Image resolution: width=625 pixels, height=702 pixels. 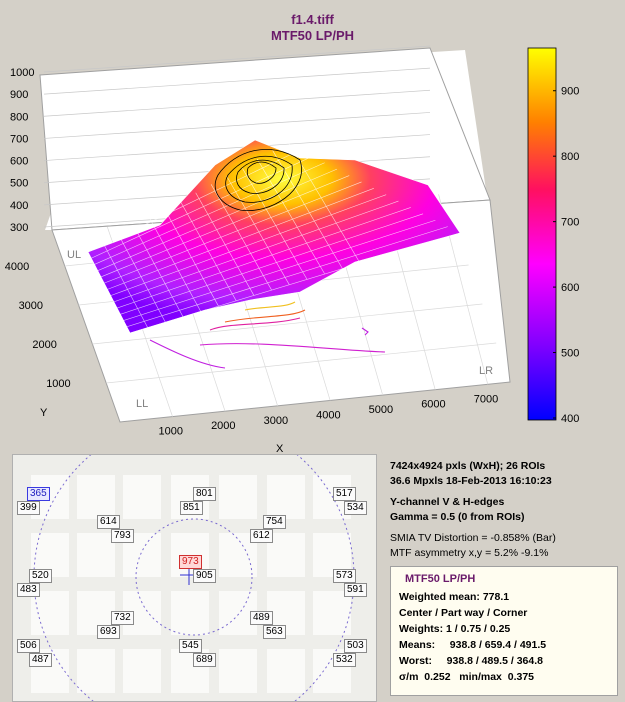 I want to click on roi-mtf-label: 517, so click(x=344, y=494).